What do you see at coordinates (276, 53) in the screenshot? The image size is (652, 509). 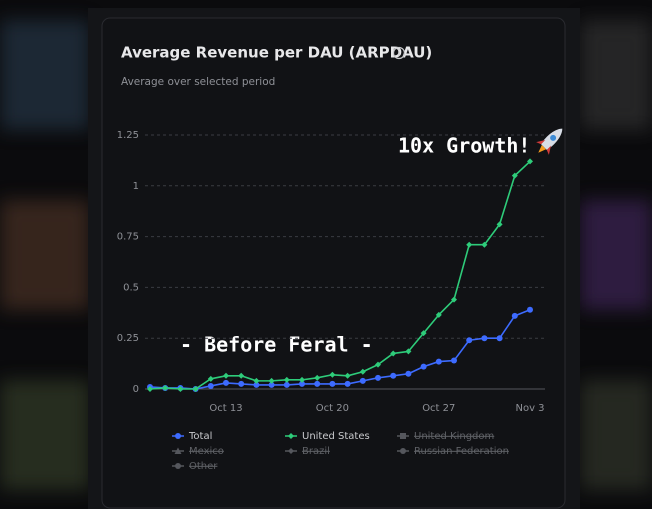 I see `chart-title: Average Revenue per DAU (ARPDAU)` at bounding box center [276, 53].